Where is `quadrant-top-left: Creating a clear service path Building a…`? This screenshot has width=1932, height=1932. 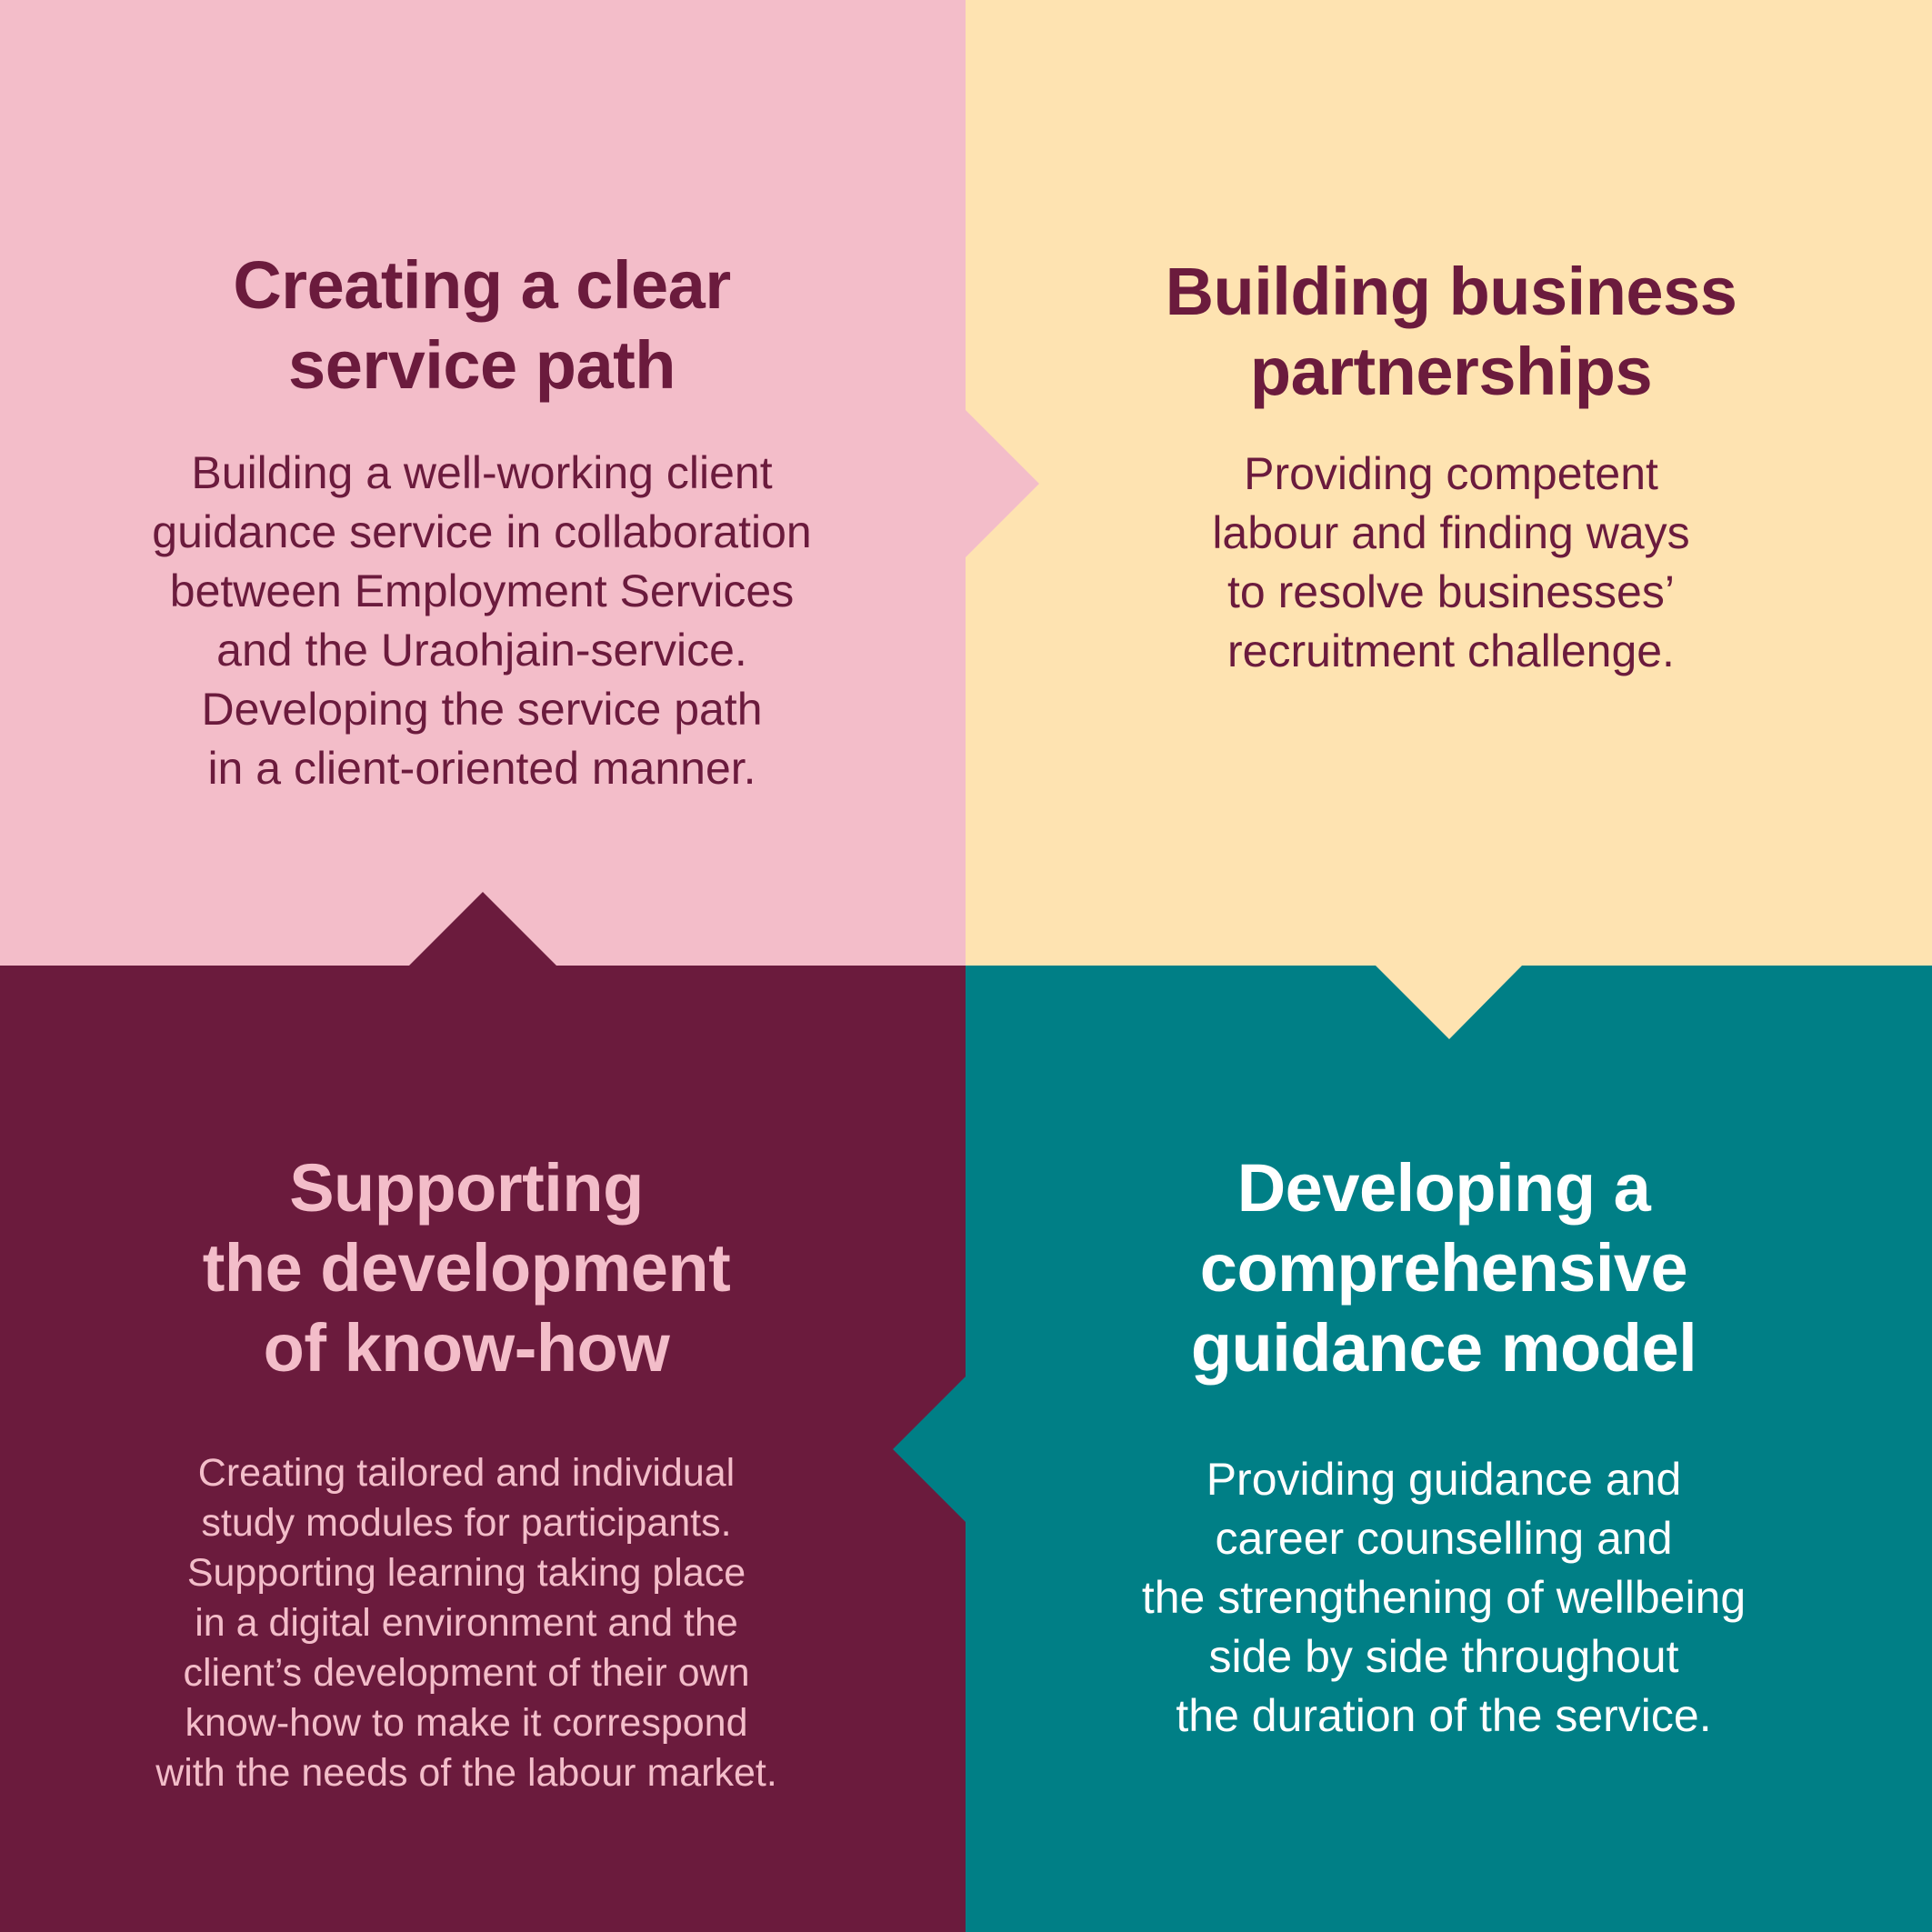
quadrant-top-left: Creating a clear service path Building a… is located at coordinates (482, 521).